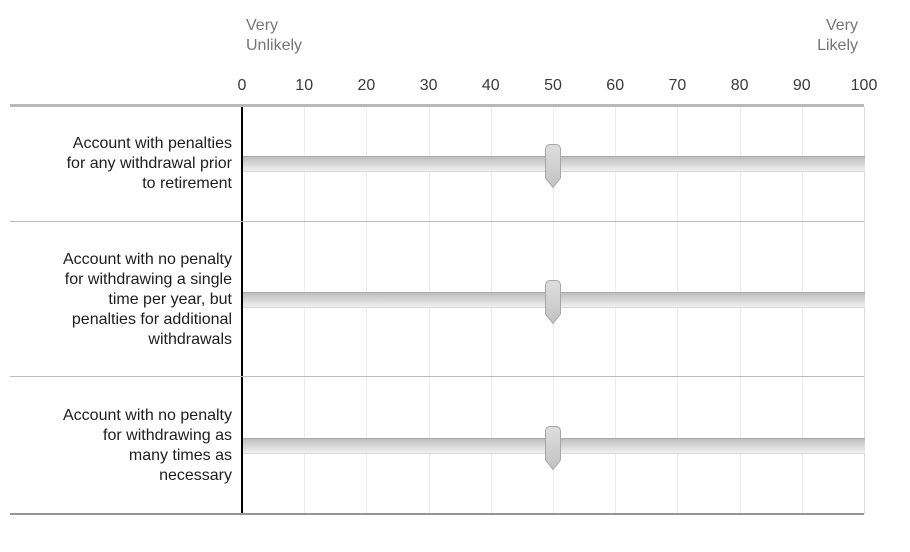 The width and height of the screenshot is (910, 552). Describe the element at coordinates (242, 310) in the screenshot. I see `scale-axis-line` at that location.